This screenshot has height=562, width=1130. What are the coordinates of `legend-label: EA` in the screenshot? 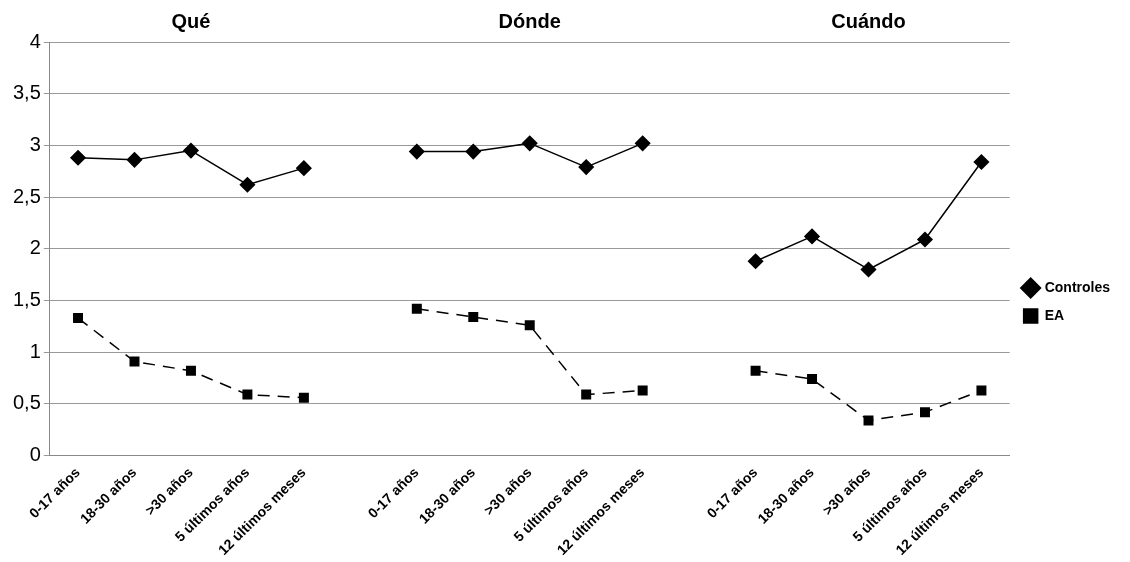 It's located at (1054, 314).